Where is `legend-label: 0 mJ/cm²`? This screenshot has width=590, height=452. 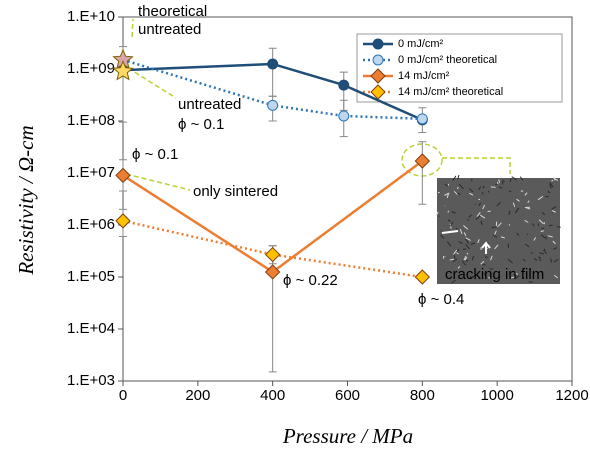 legend-label: 0 mJ/cm² is located at coordinates (421, 44).